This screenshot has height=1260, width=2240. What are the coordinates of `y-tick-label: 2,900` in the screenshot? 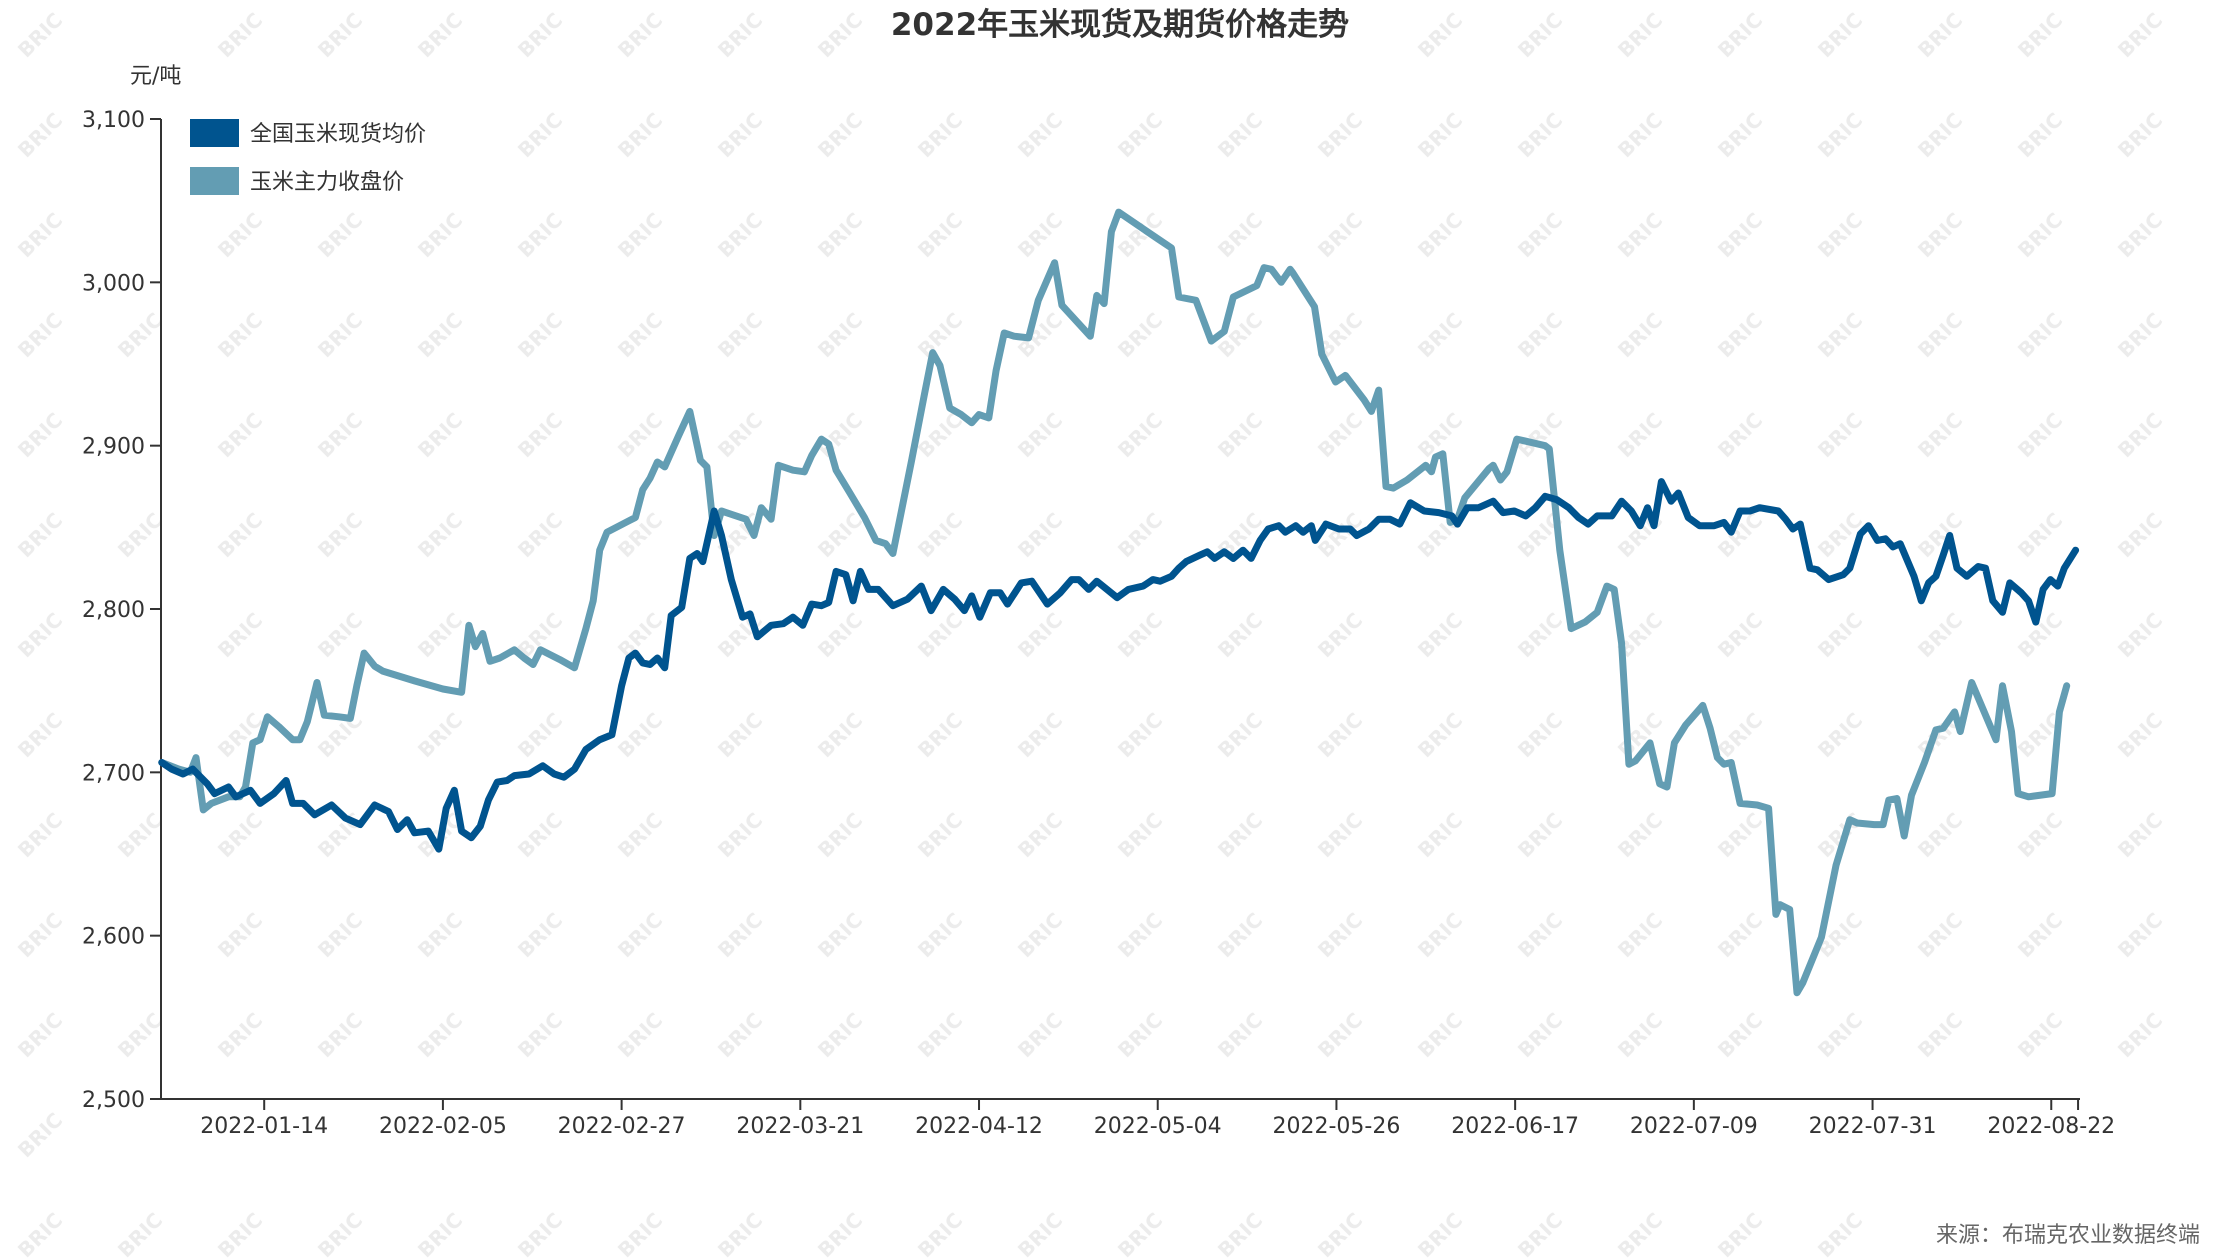 It's located at (113, 447).